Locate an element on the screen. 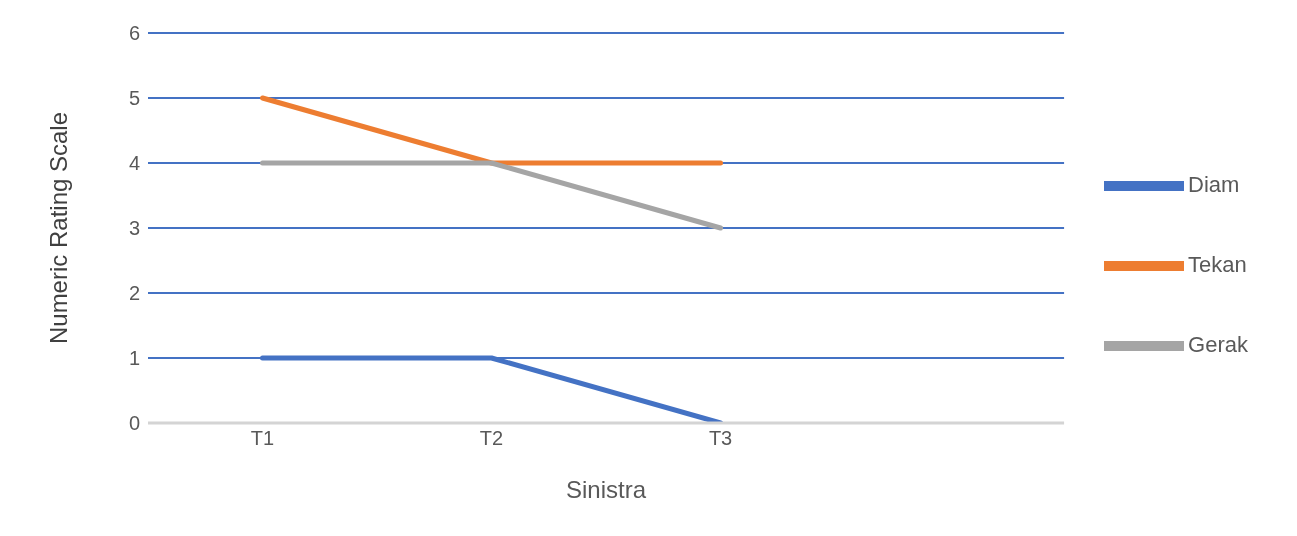 The height and width of the screenshot is (536, 1297). y-tick-label: 2 is located at coordinates (134, 293).